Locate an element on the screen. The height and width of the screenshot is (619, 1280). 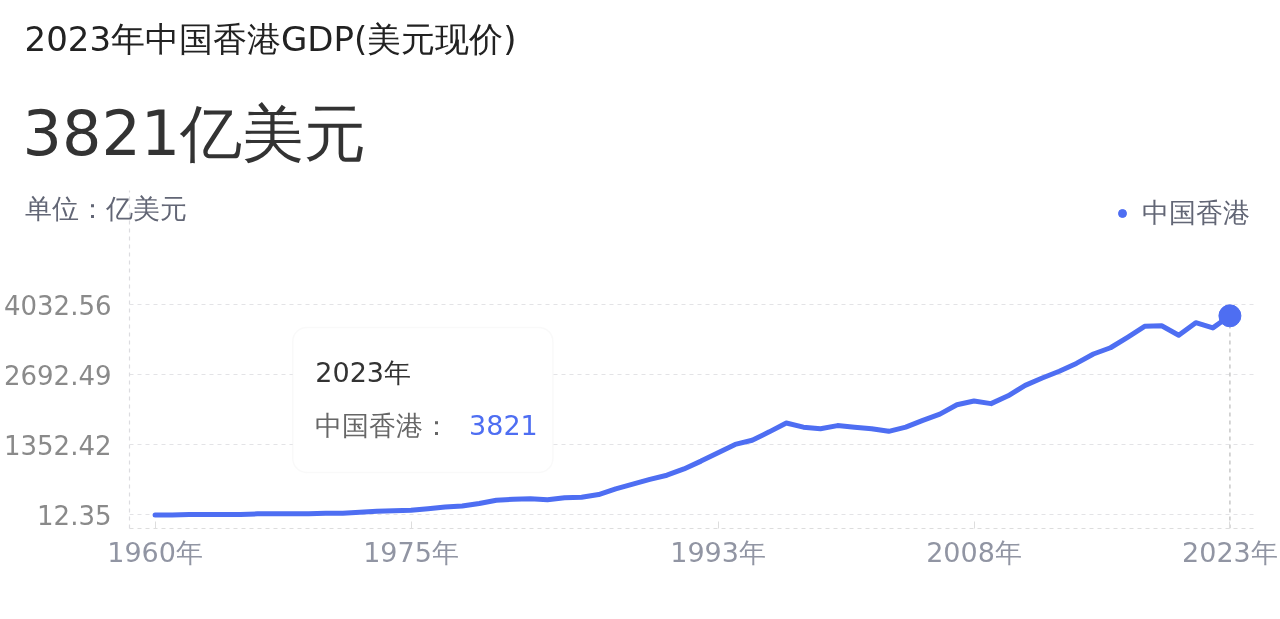
chart-subtitle: 3821亿美元 is located at coordinates (194, 133).